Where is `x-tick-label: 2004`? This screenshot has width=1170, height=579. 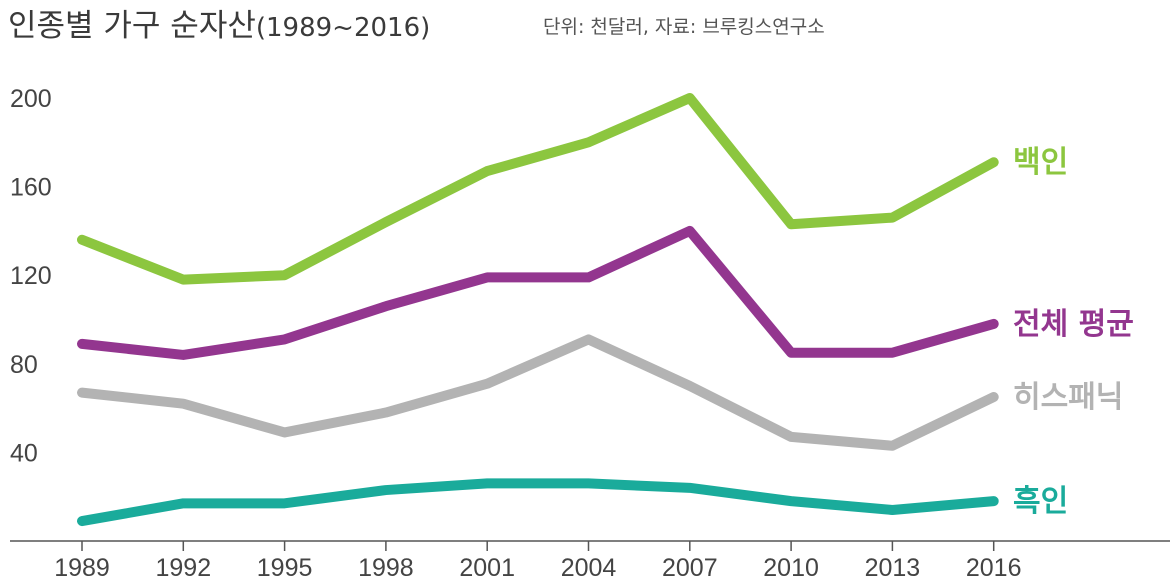
x-tick-label: 2004 is located at coordinates (589, 566).